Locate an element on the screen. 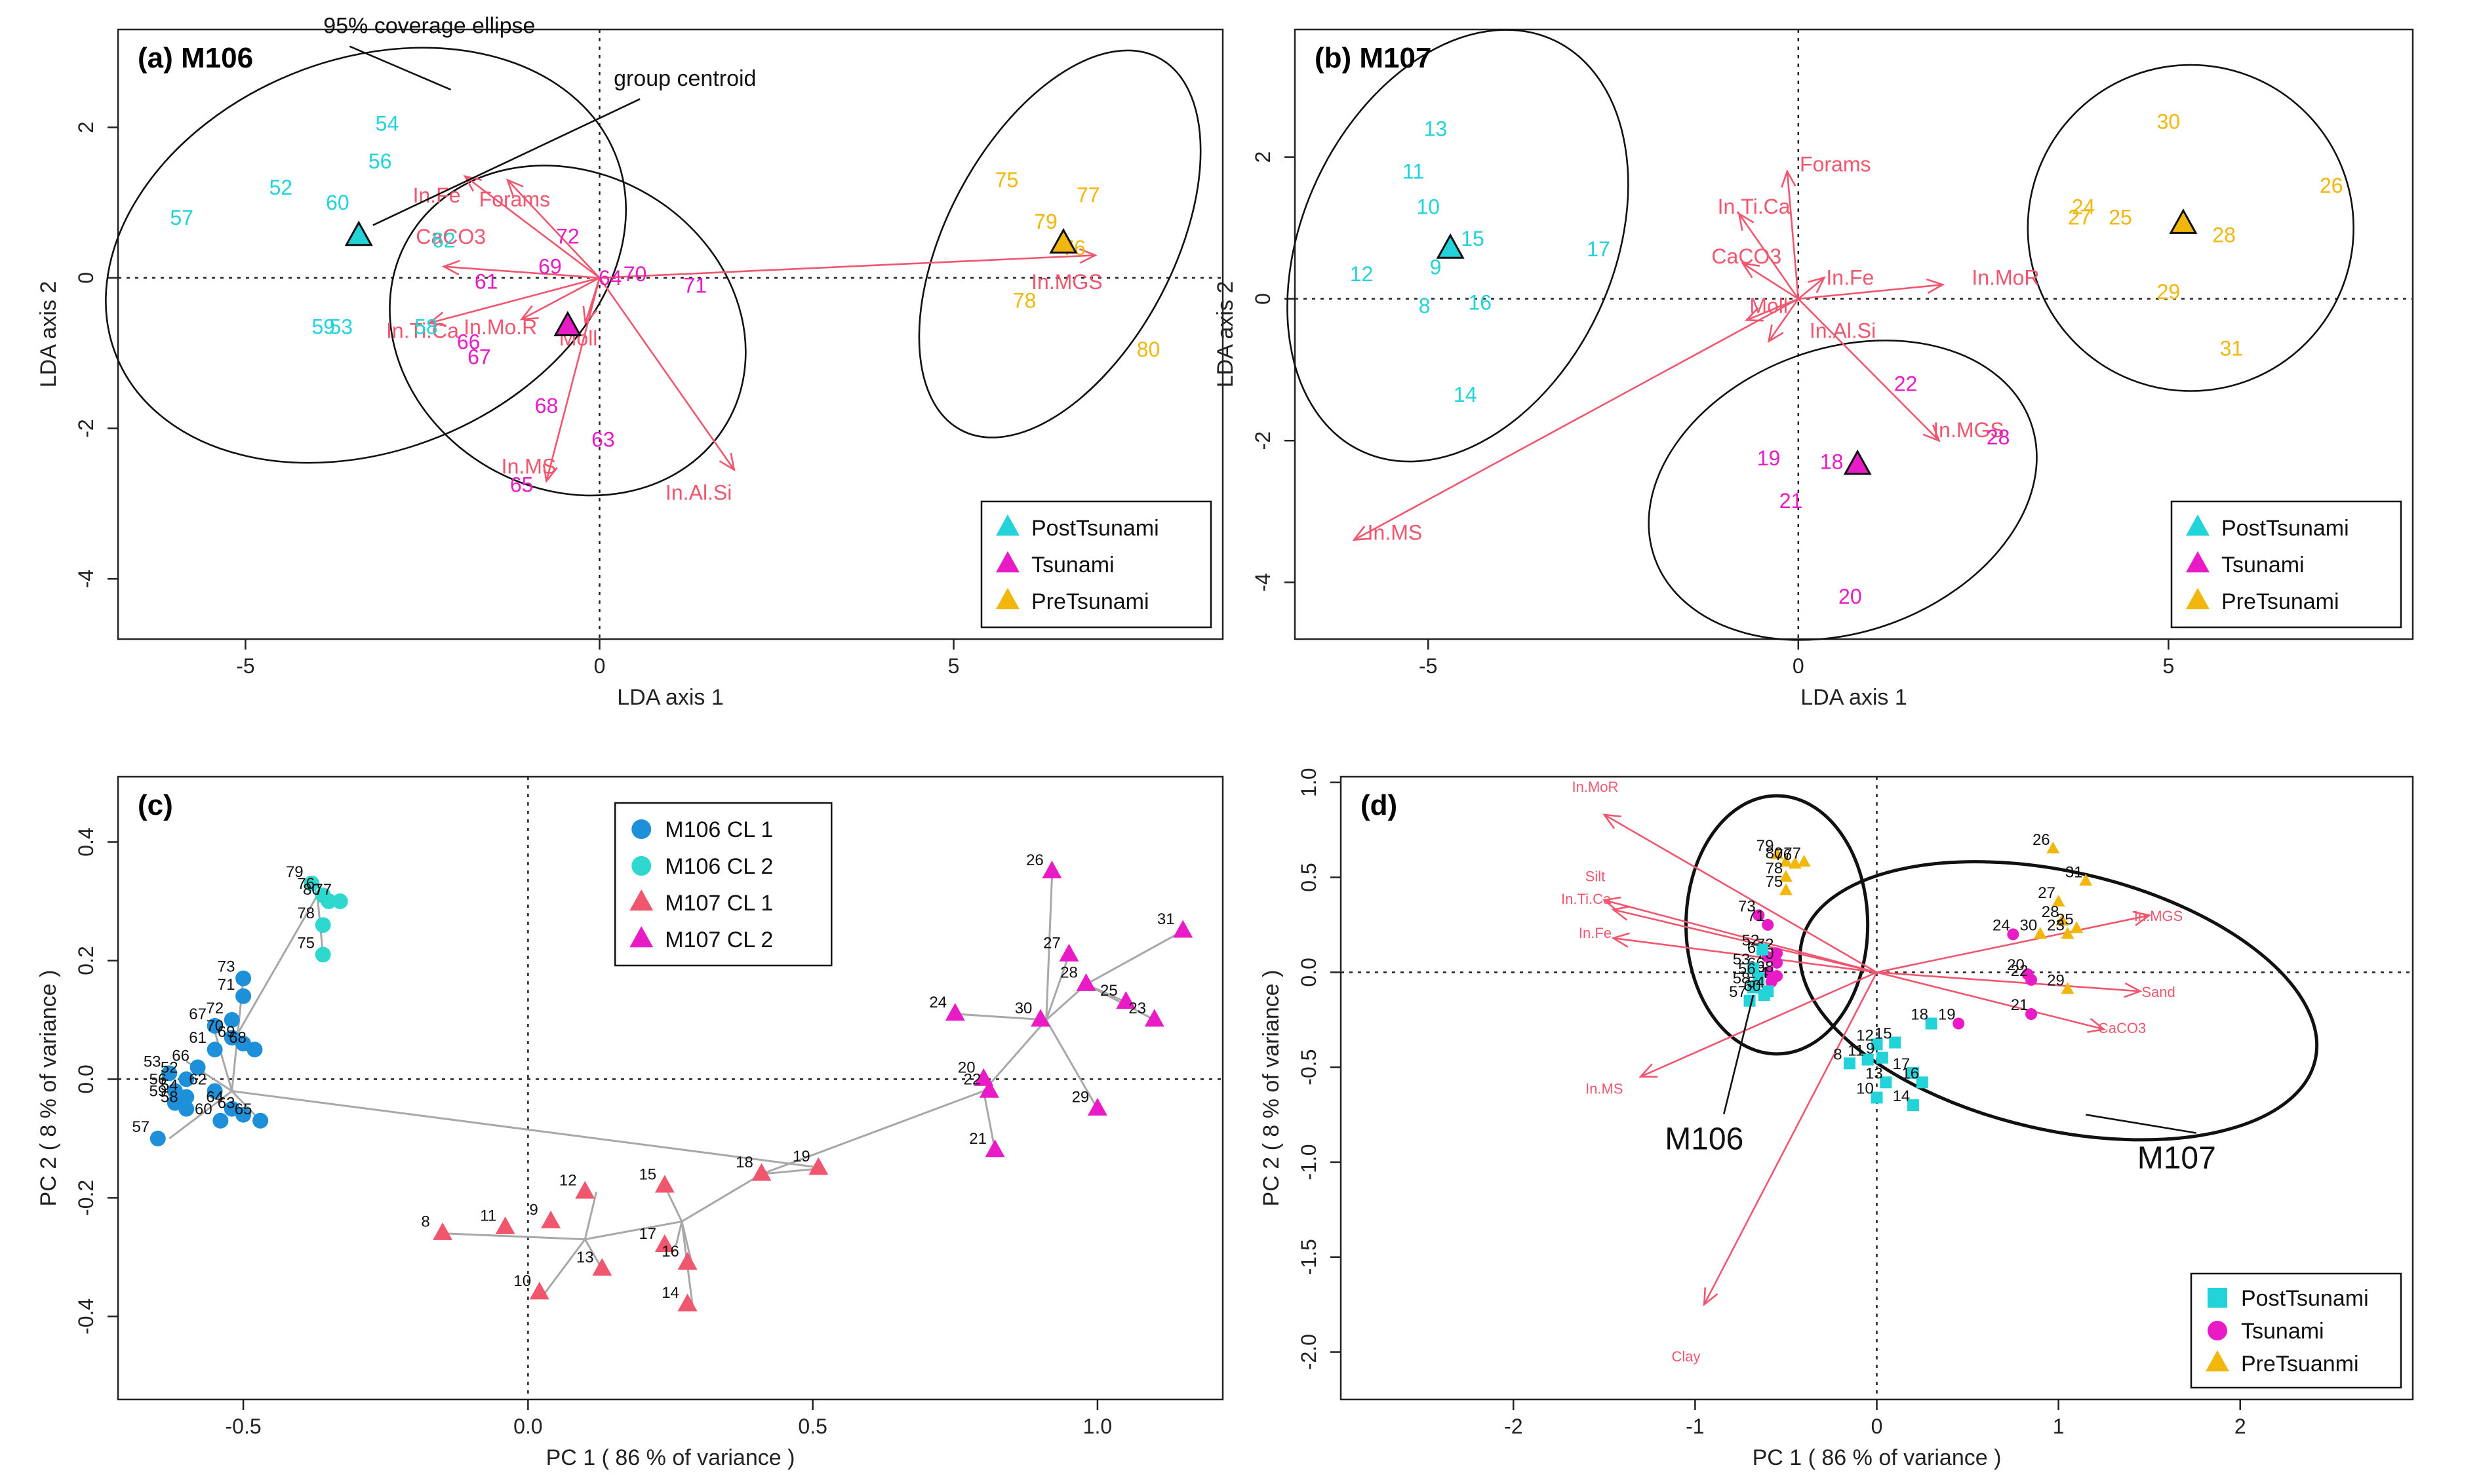 The image size is (2479, 1484). panel-c-ytick-label: -0.2 is located at coordinates (86, 1198).